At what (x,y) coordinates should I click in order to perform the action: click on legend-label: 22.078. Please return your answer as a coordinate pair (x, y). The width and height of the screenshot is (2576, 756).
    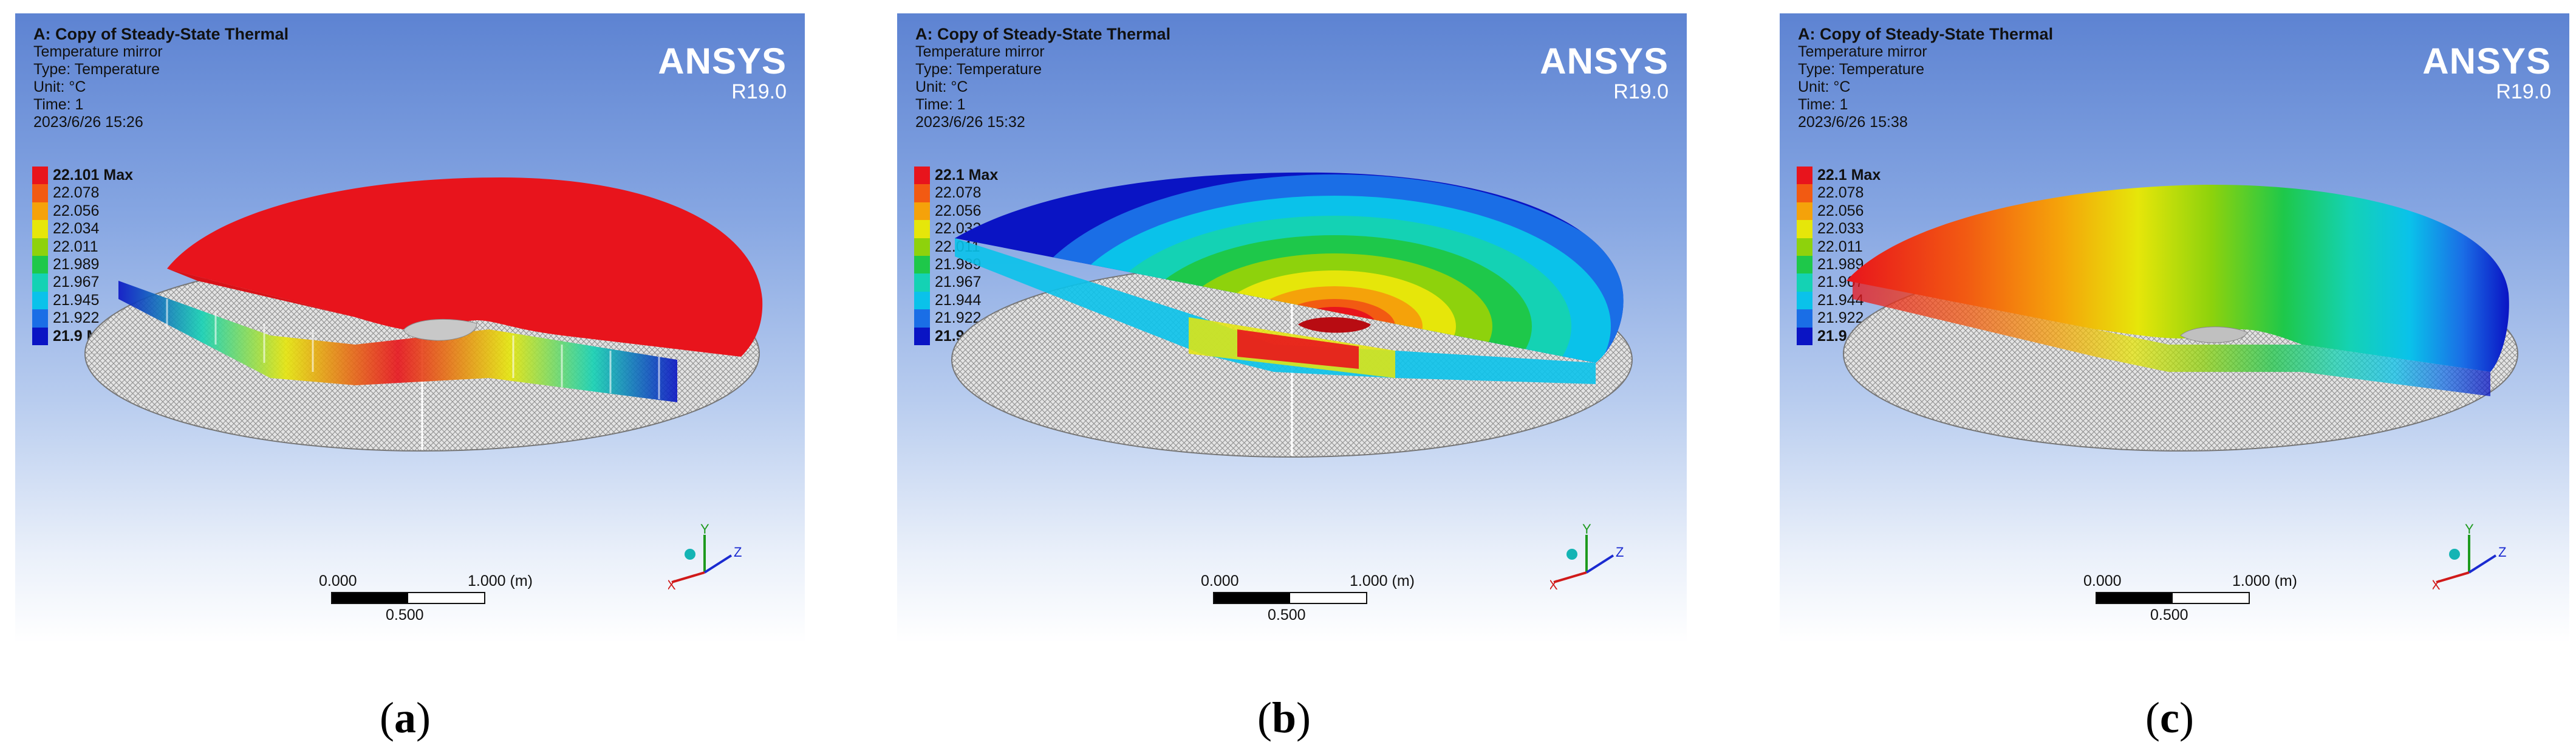
    Looking at the image, I should click on (958, 193).